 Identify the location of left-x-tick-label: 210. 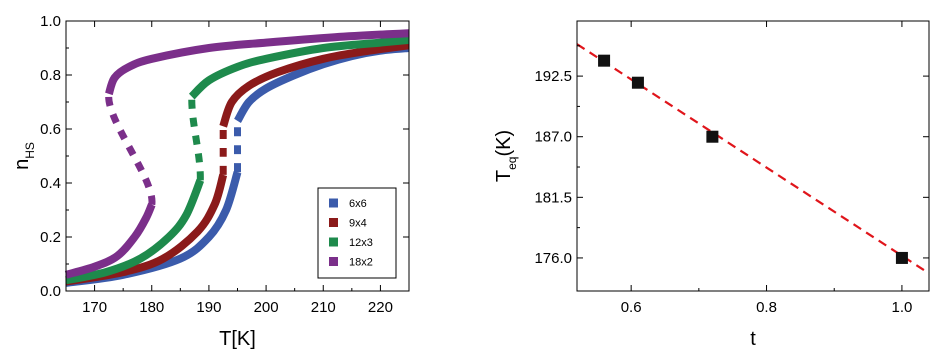
(323, 307).